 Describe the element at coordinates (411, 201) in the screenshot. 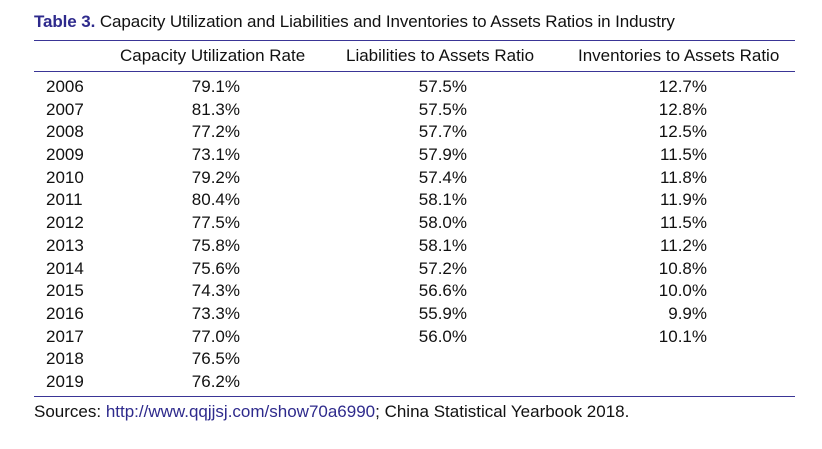

I see `table-row: 2011 80.4% 58.1% 11.9%` at that location.